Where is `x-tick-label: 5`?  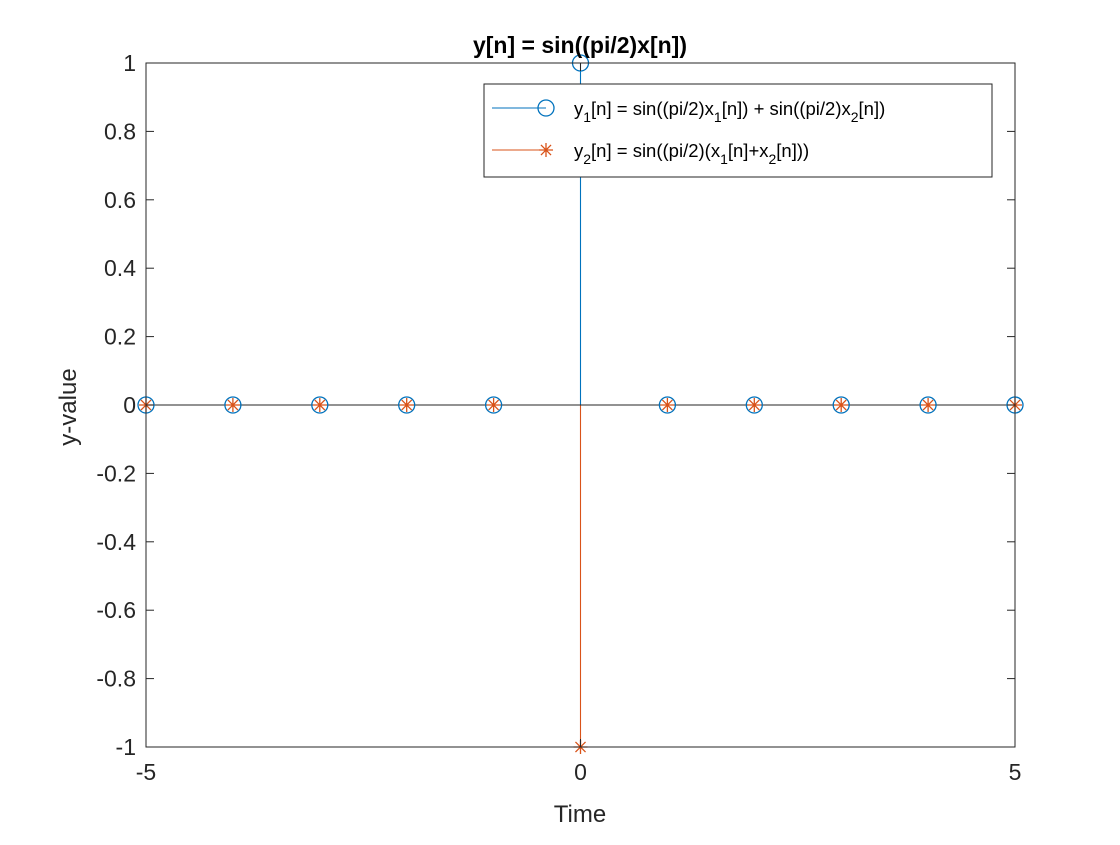 x-tick-label: 5 is located at coordinates (1015, 772).